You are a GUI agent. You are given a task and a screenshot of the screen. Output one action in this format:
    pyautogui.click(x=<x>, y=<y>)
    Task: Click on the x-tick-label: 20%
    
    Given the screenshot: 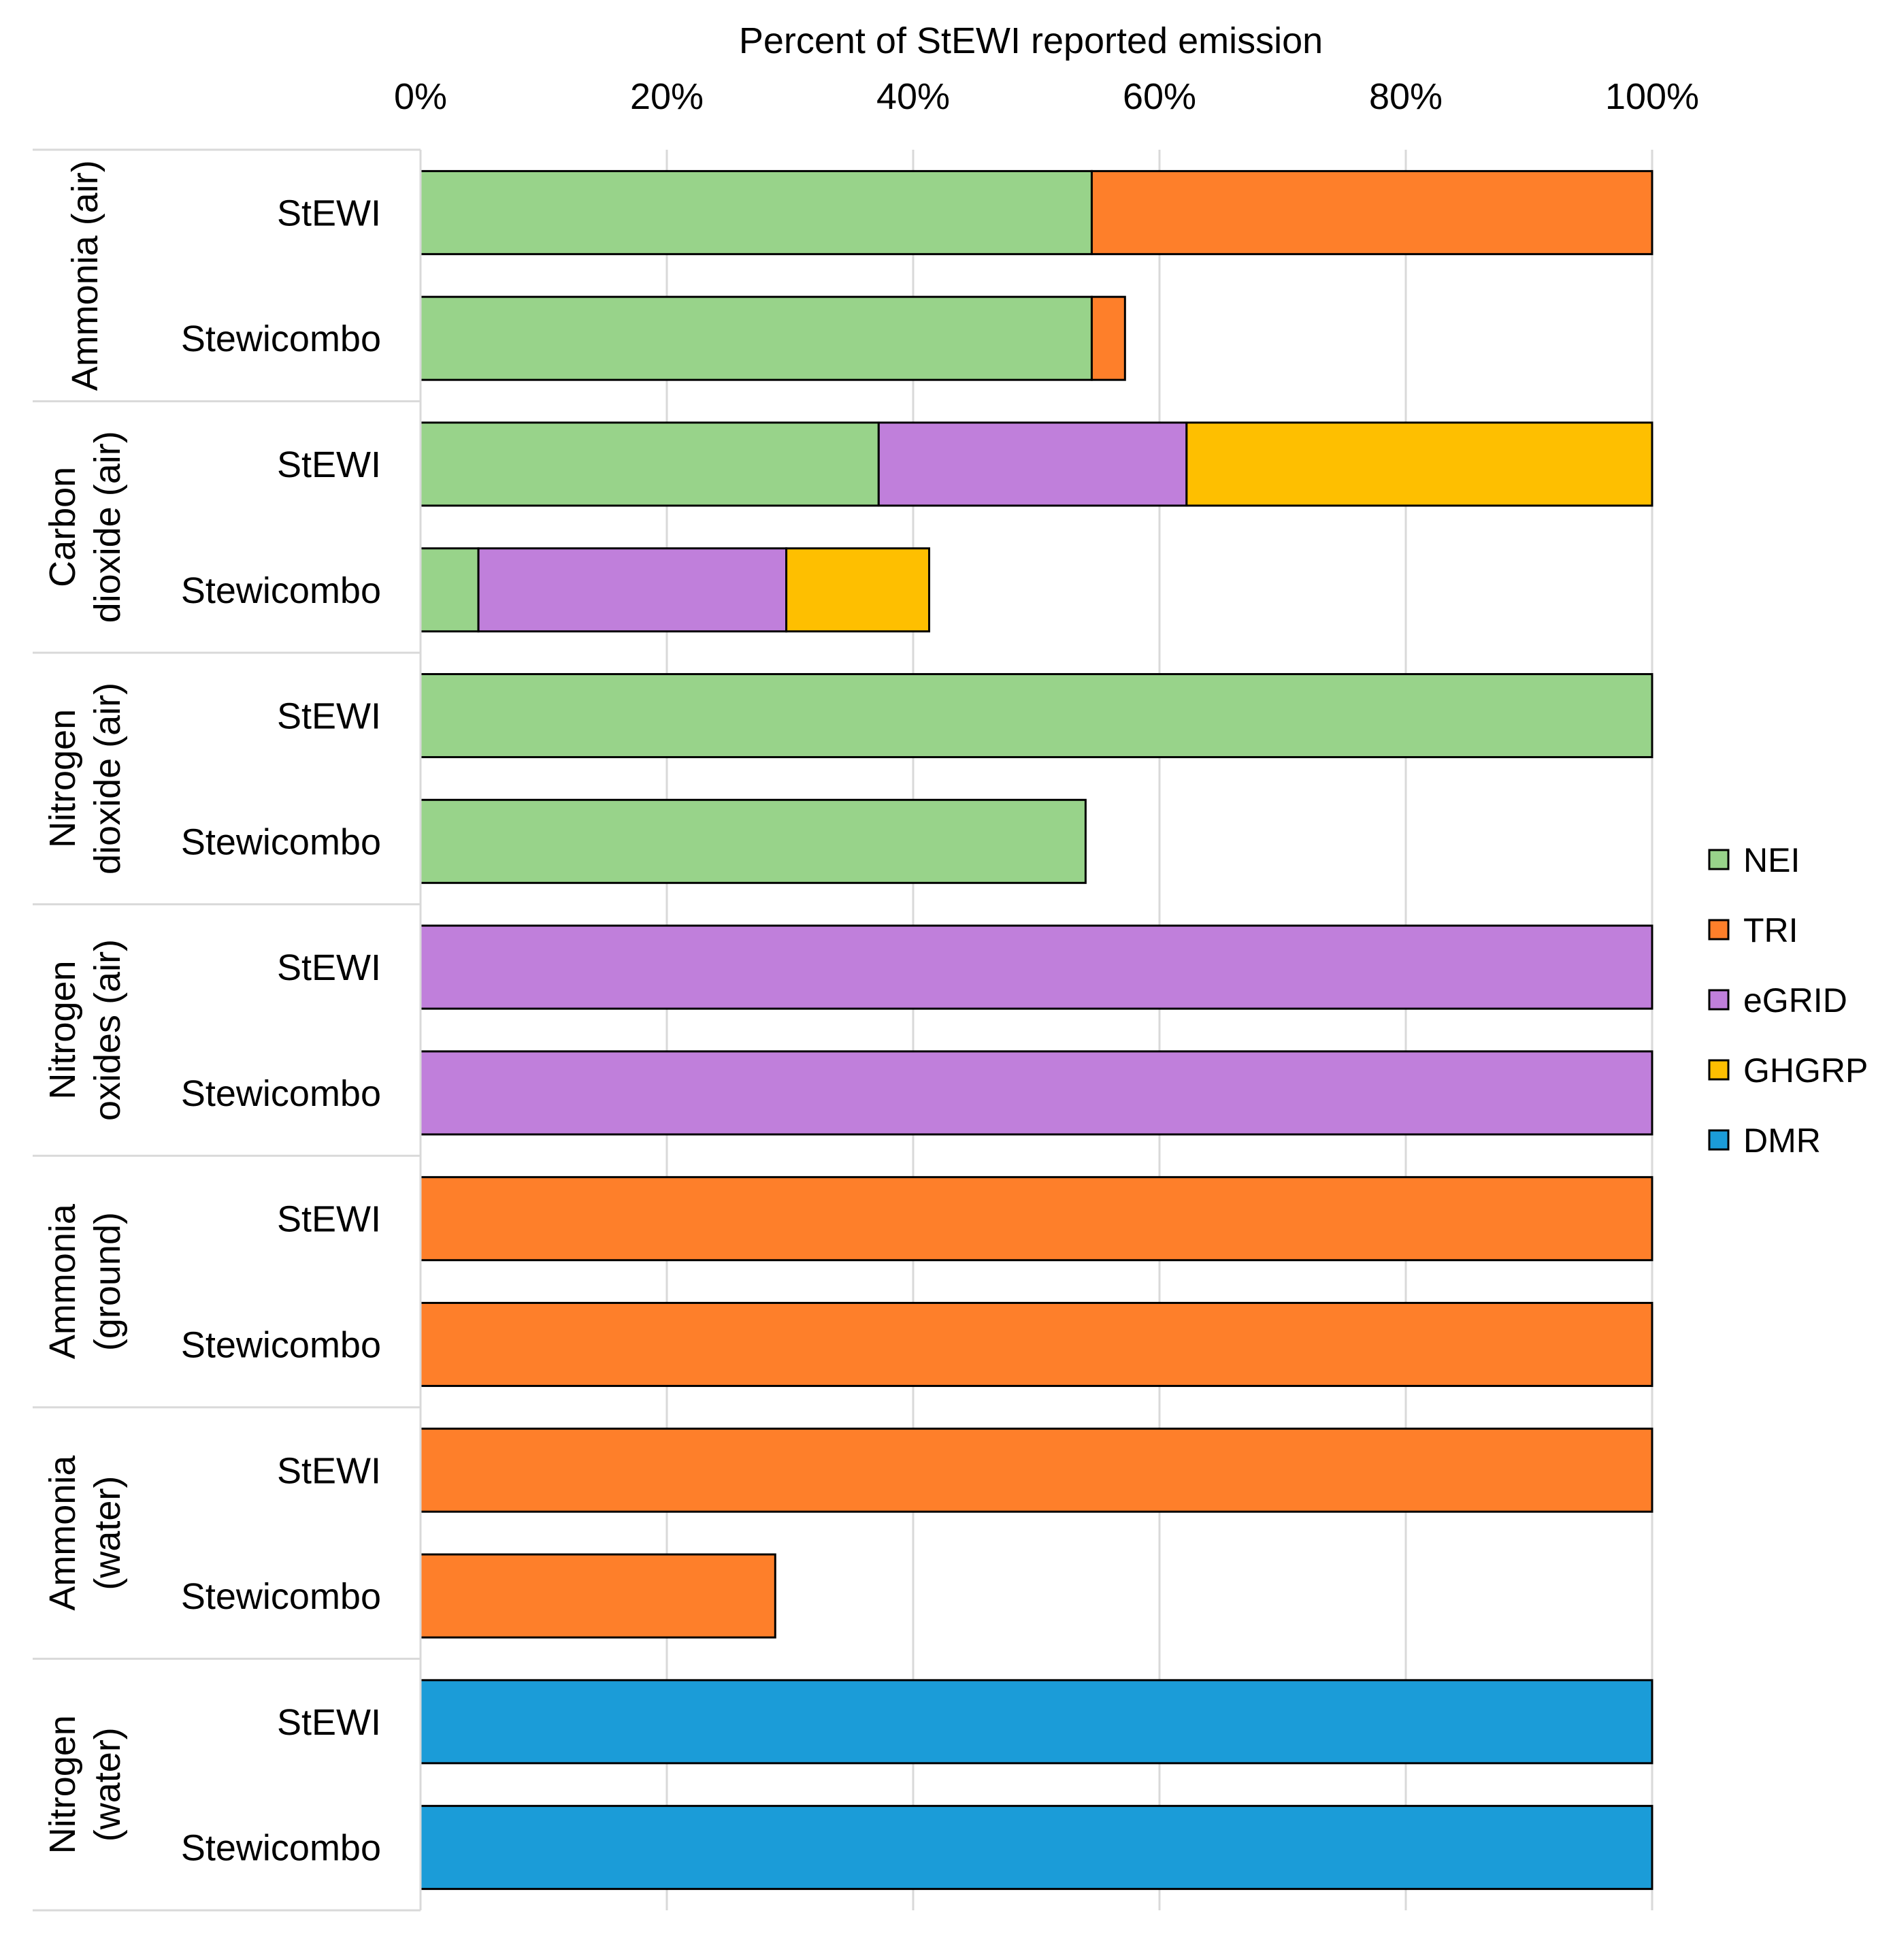 What is the action you would take?
    pyautogui.click(x=667, y=97)
    